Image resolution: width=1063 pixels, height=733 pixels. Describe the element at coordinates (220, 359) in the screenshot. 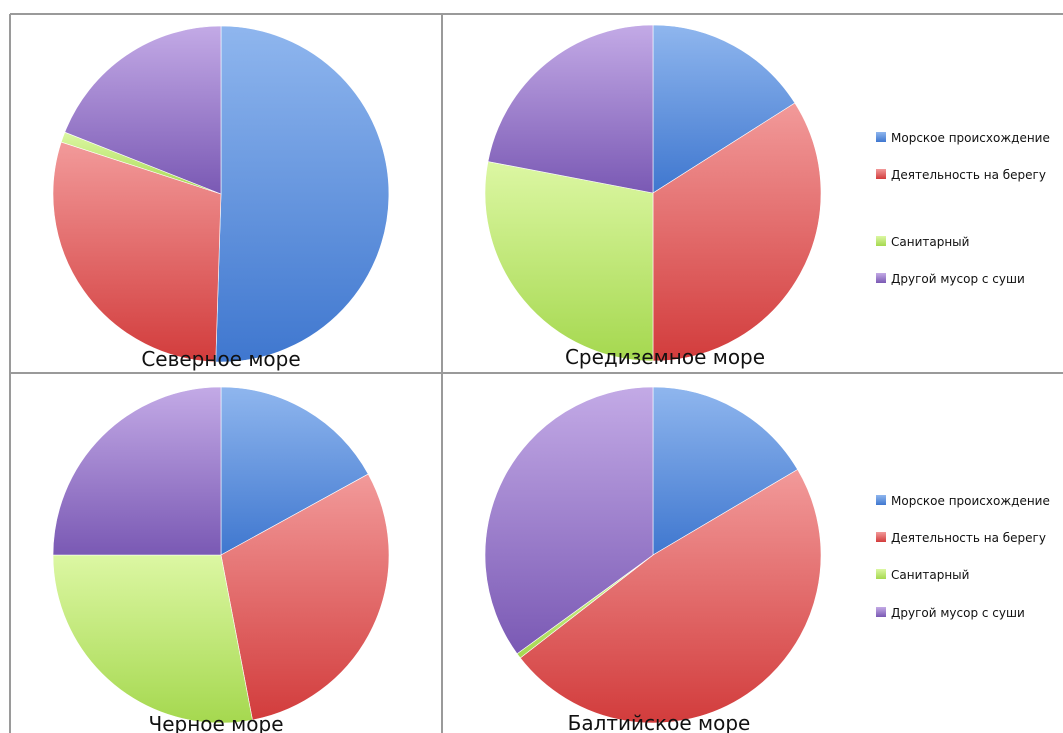

I see `pie-title-north-sea: Северное море` at that location.